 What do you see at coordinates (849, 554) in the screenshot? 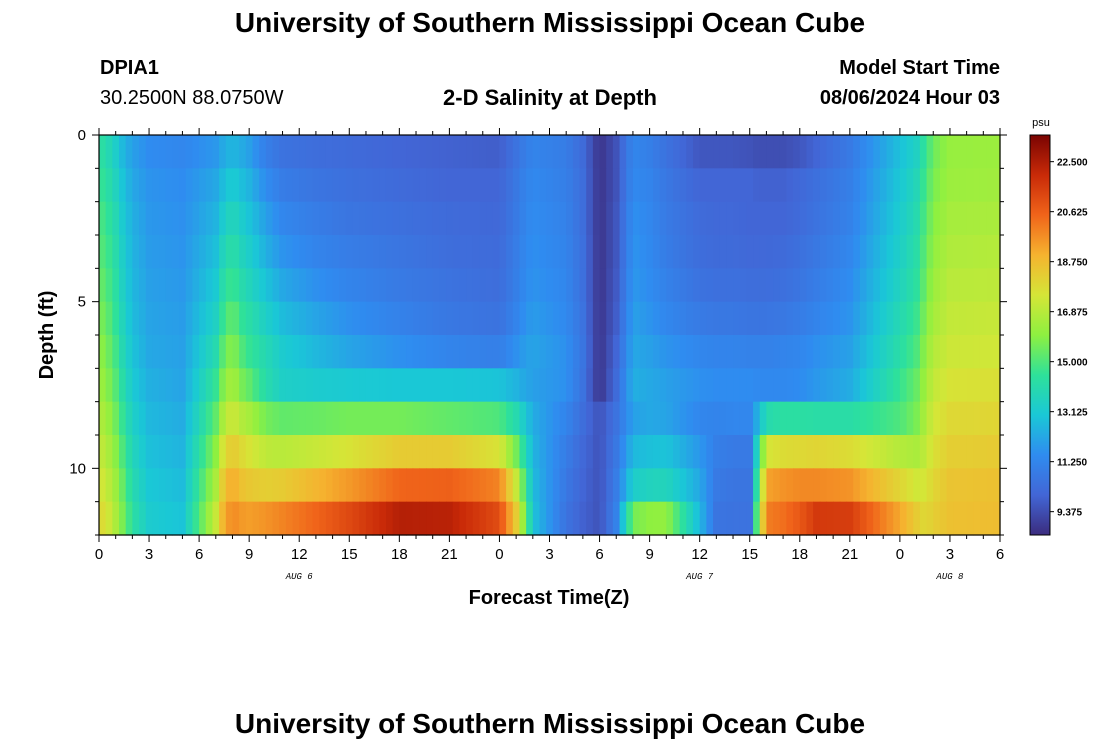
I see `x-tick-label: 21` at bounding box center [849, 554].